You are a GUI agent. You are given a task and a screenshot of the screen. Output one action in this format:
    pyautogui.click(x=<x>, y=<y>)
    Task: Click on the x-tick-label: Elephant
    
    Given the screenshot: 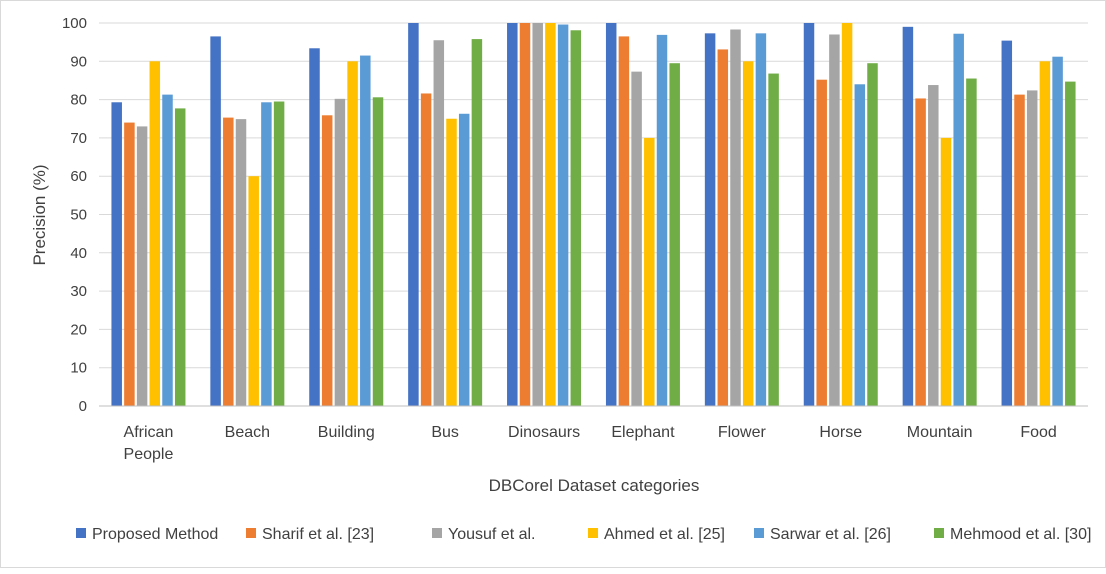 What is the action you would take?
    pyautogui.click(x=643, y=432)
    